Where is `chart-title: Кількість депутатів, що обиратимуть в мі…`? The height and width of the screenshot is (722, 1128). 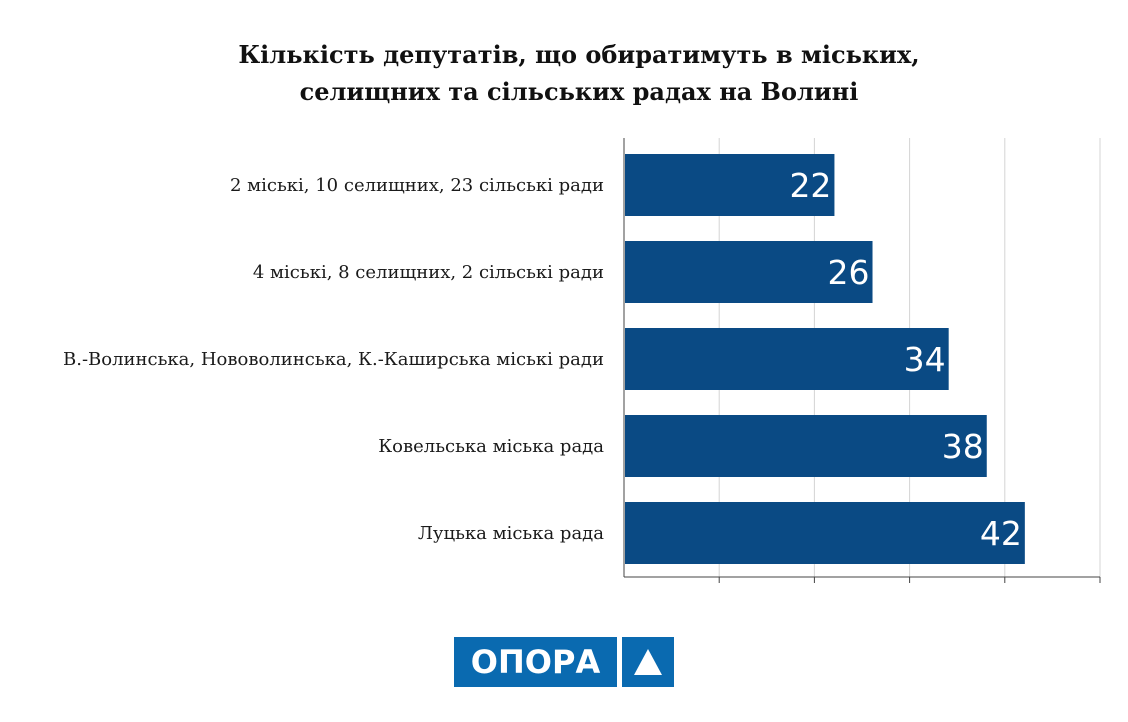
chart-title: Кількість депутатів, що обиратимуть в мі… is located at coordinates (564, 73).